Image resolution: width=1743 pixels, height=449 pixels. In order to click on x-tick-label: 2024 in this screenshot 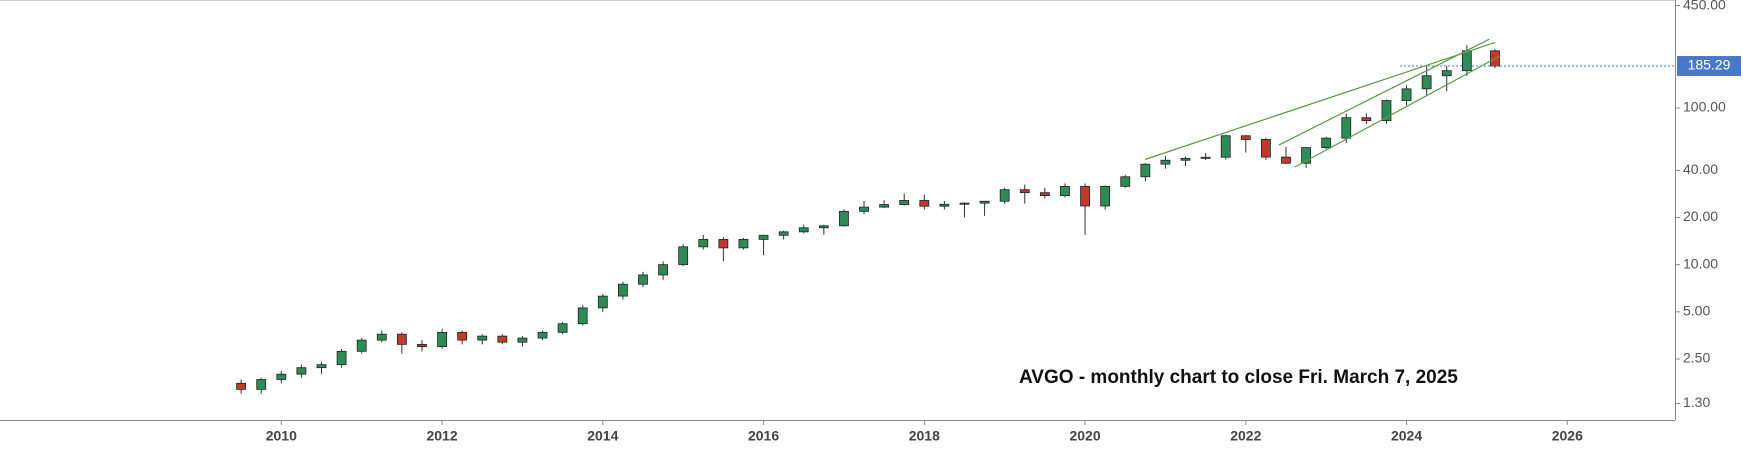, I will do `click(1406, 436)`.